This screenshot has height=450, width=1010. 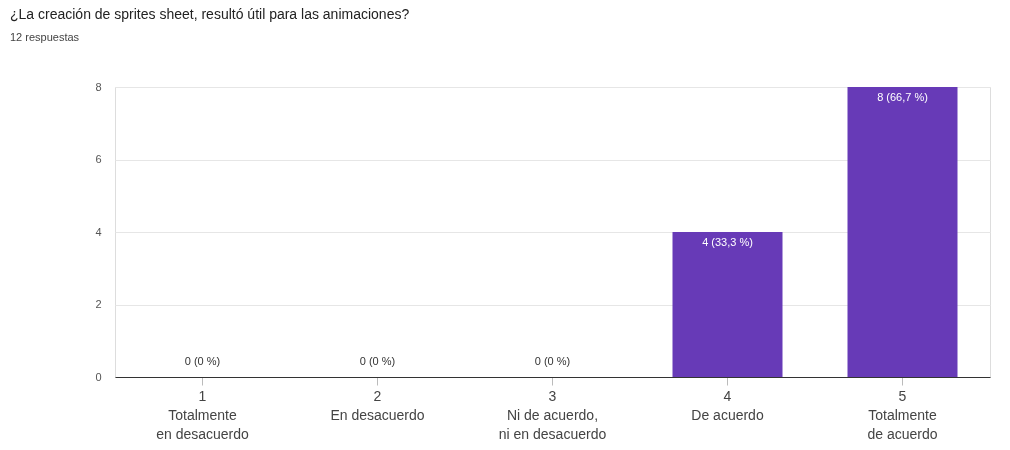 What do you see at coordinates (45, 37) in the screenshot?
I see `chart-subtitle: 12 respuestas` at bounding box center [45, 37].